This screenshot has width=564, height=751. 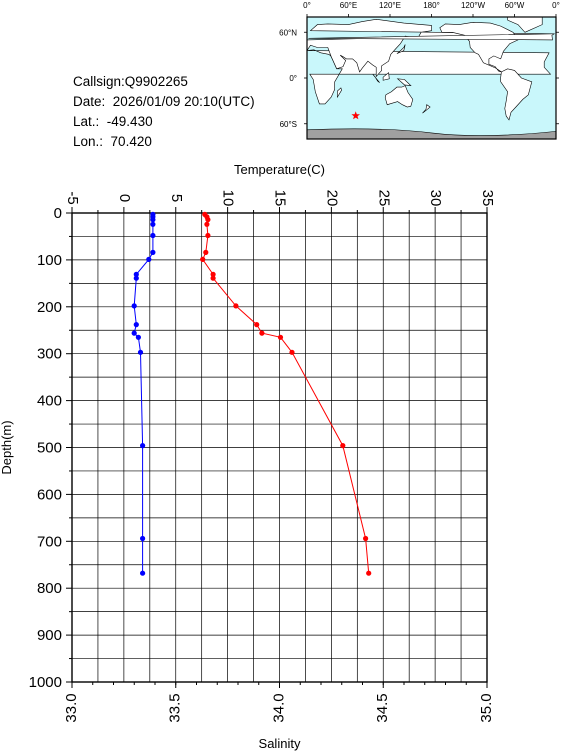 What do you see at coordinates (279, 169) in the screenshot?
I see `temperature-axis-label: Temperature(C)` at bounding box center [279, 169].